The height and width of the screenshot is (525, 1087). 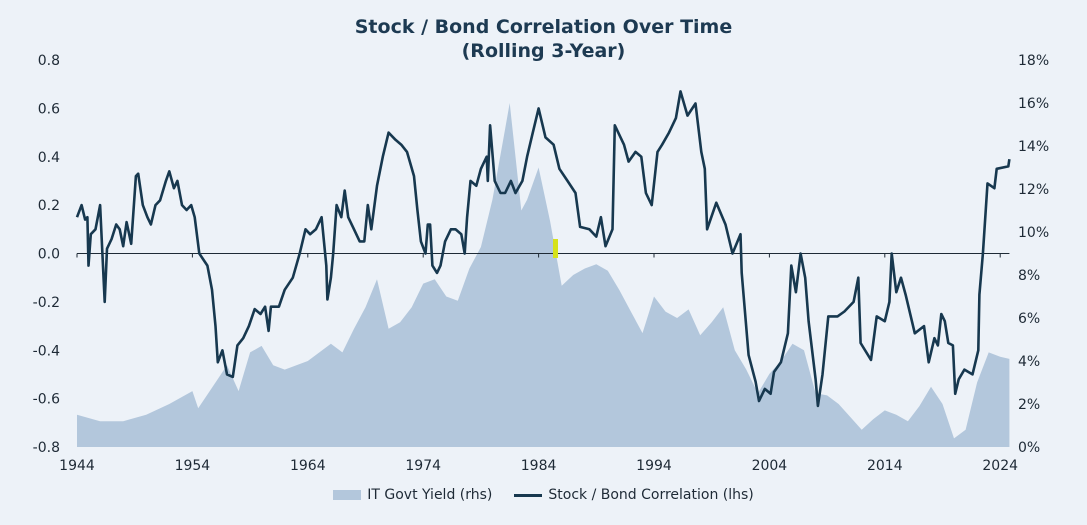 I want to click on y-left-tick-label: 0.2, so click(x=49, y=206).